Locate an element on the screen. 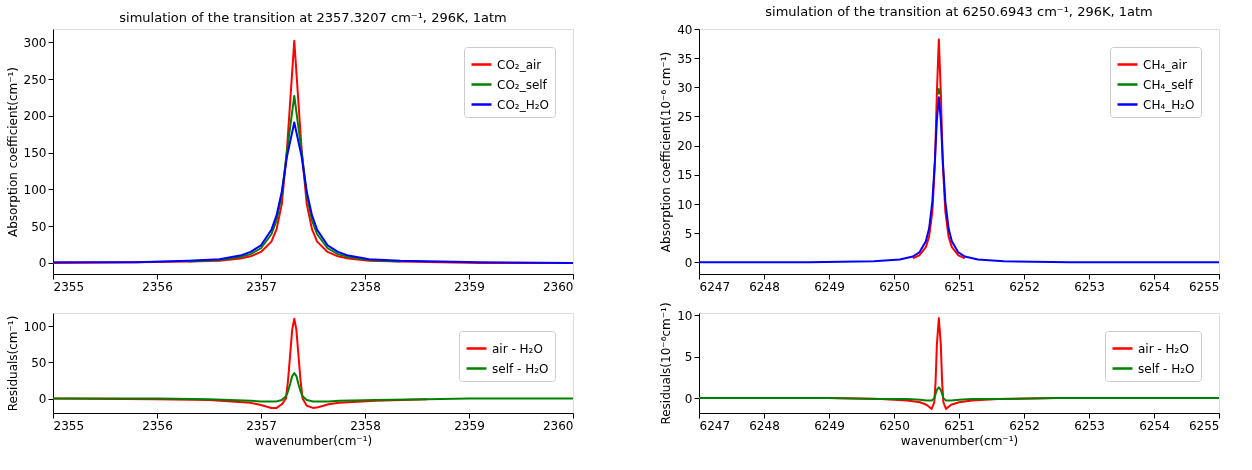 Image resolution: width=1252 pixels, height=470 pixels. chart-title: simulation of the transition at 2357.3207 cm⁻¹, 296K, 1atm is located at coordinates (313, 17).